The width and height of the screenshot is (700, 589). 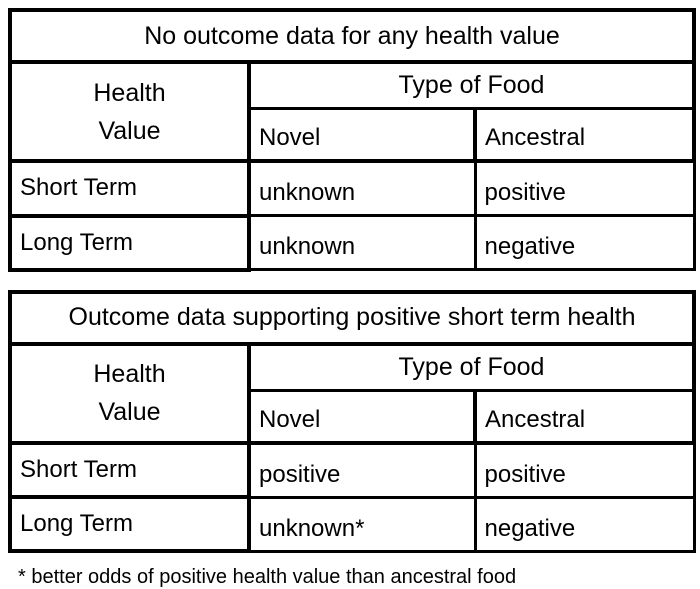 What do you see at coordinates (362, 242) in the screenshot?
I see `cell-long-term-novel: unknown` at bounding box center [362, 242].